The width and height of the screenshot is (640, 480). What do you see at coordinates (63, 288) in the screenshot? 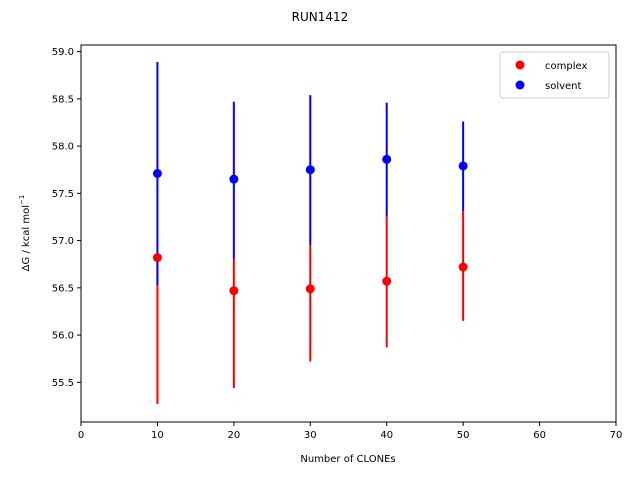
I see `y-tick-label-56.5: 56.5` at bounding box center [63, 288].